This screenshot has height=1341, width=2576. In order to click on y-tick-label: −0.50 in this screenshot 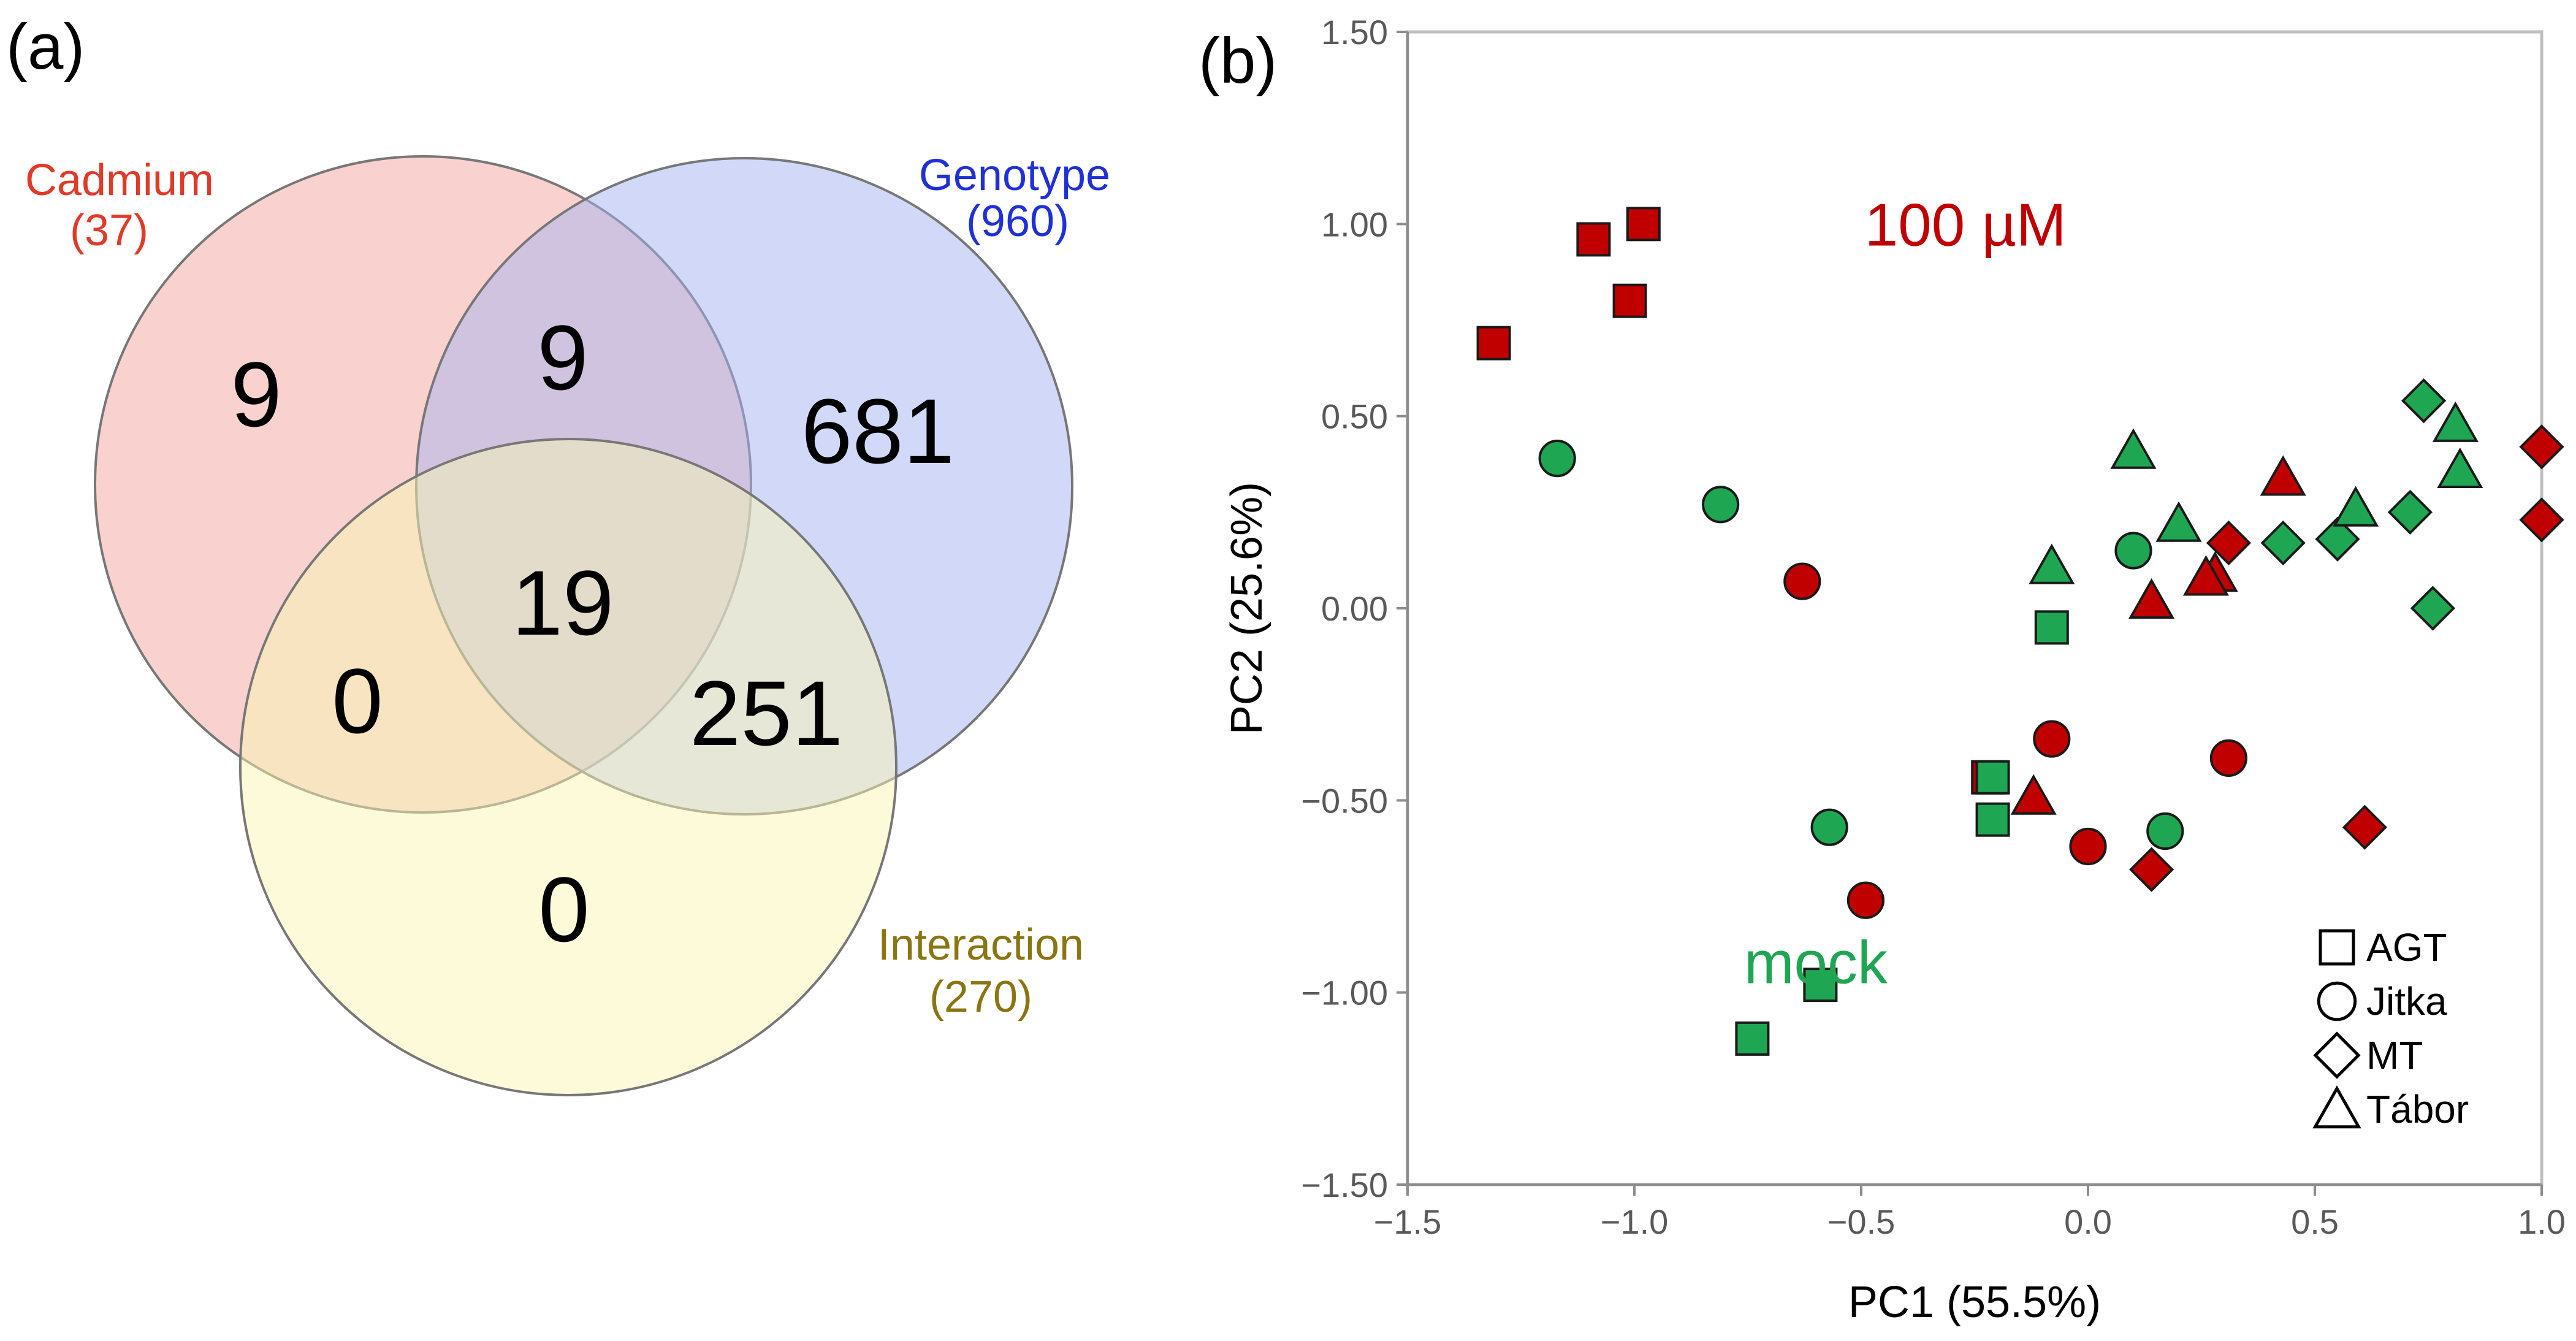, I will do `click(1344, 800)`.